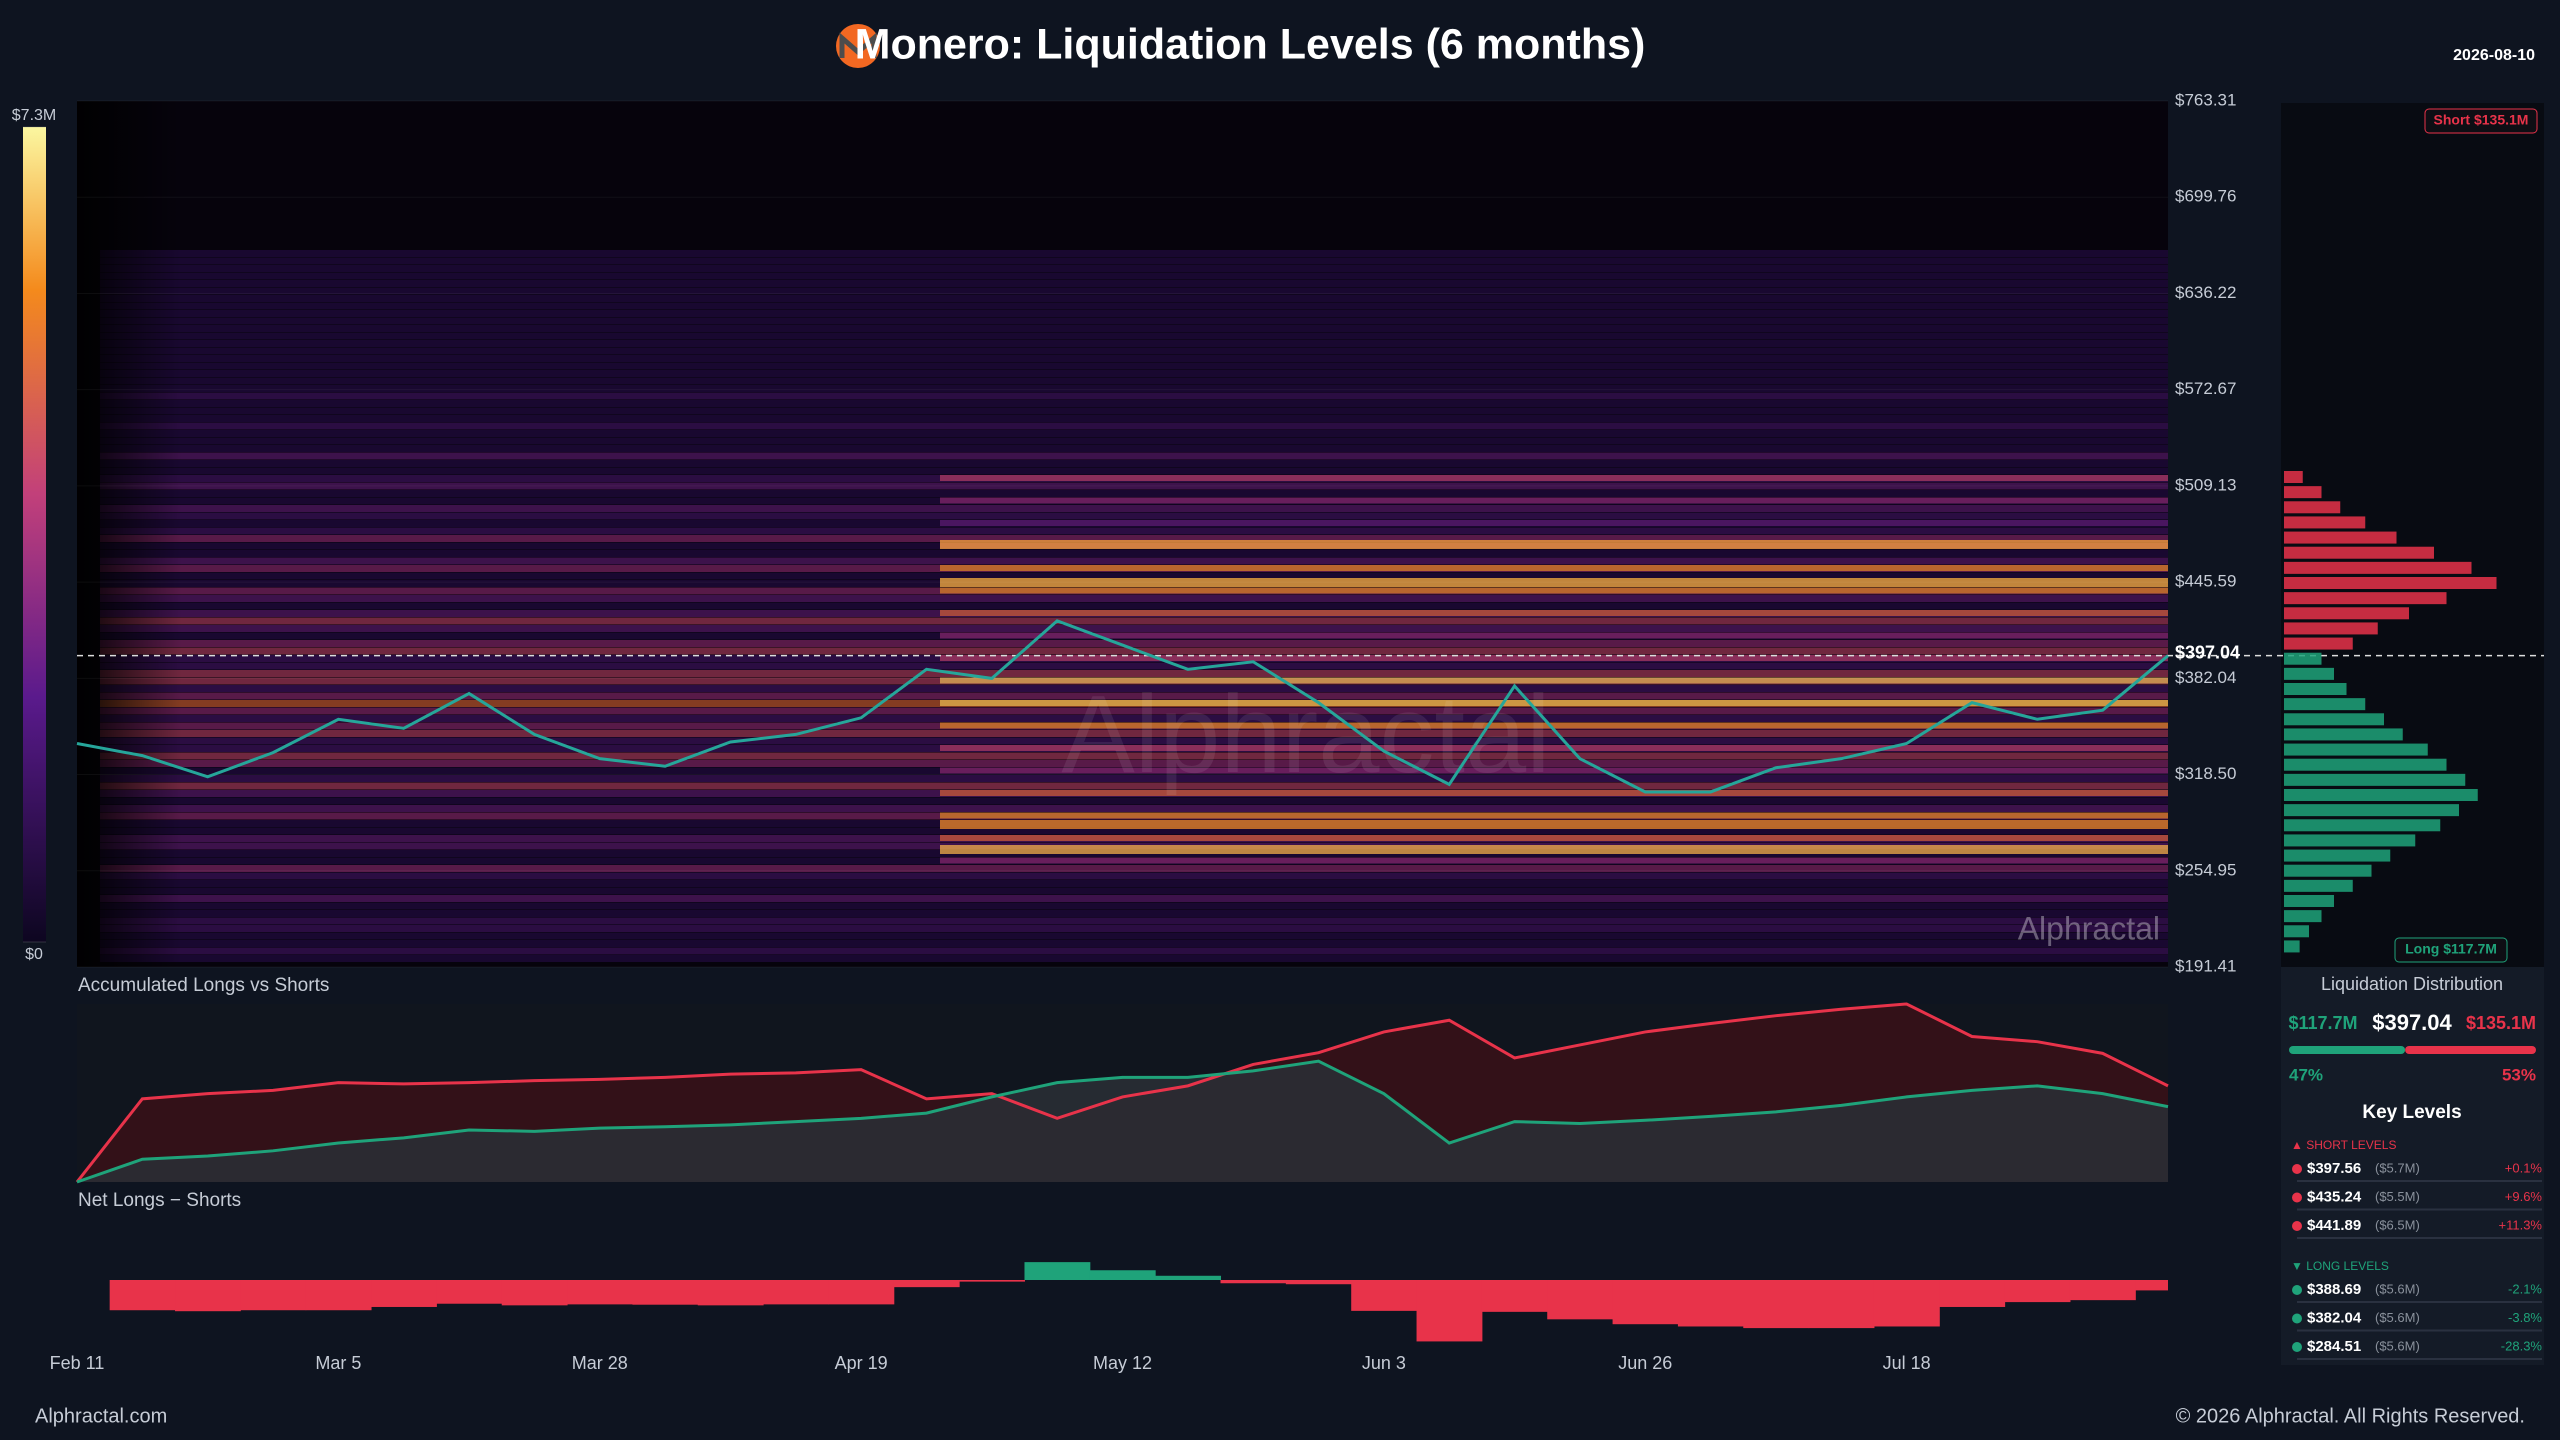  What do you see at coordinates (2525, 1317) in the screenshot?
I see `level-change: -3.8%` at bounding box center [2525, 1317].